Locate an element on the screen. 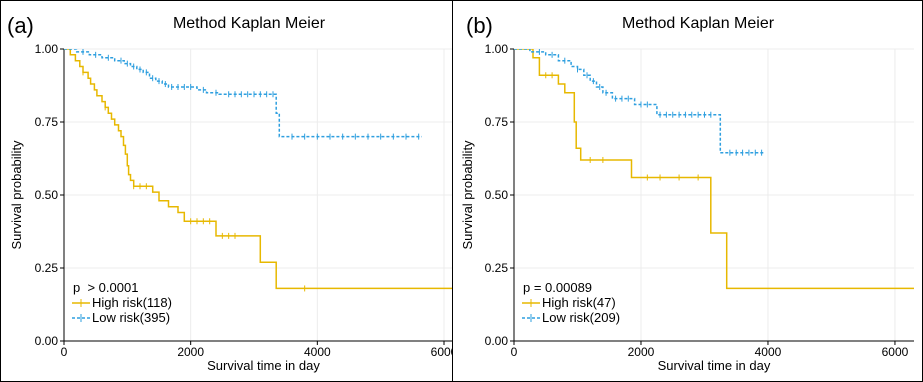  panel-letter: (a) is located at coordinates (20, 25).